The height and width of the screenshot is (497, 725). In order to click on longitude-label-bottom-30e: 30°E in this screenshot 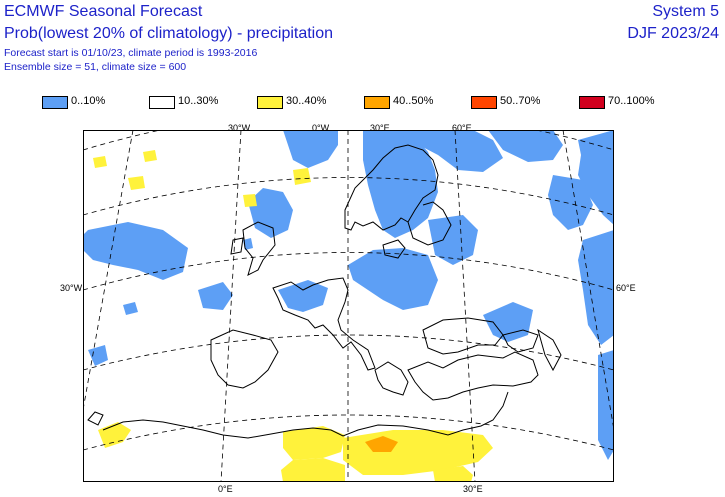, I will do `click(473, 489)`.